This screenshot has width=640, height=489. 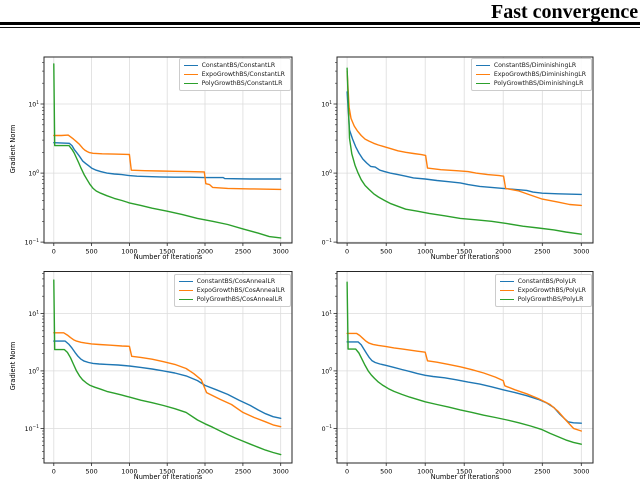 I want to click on legend-item: ConstantBS/ConstantLR, so click(x=234, y=65).